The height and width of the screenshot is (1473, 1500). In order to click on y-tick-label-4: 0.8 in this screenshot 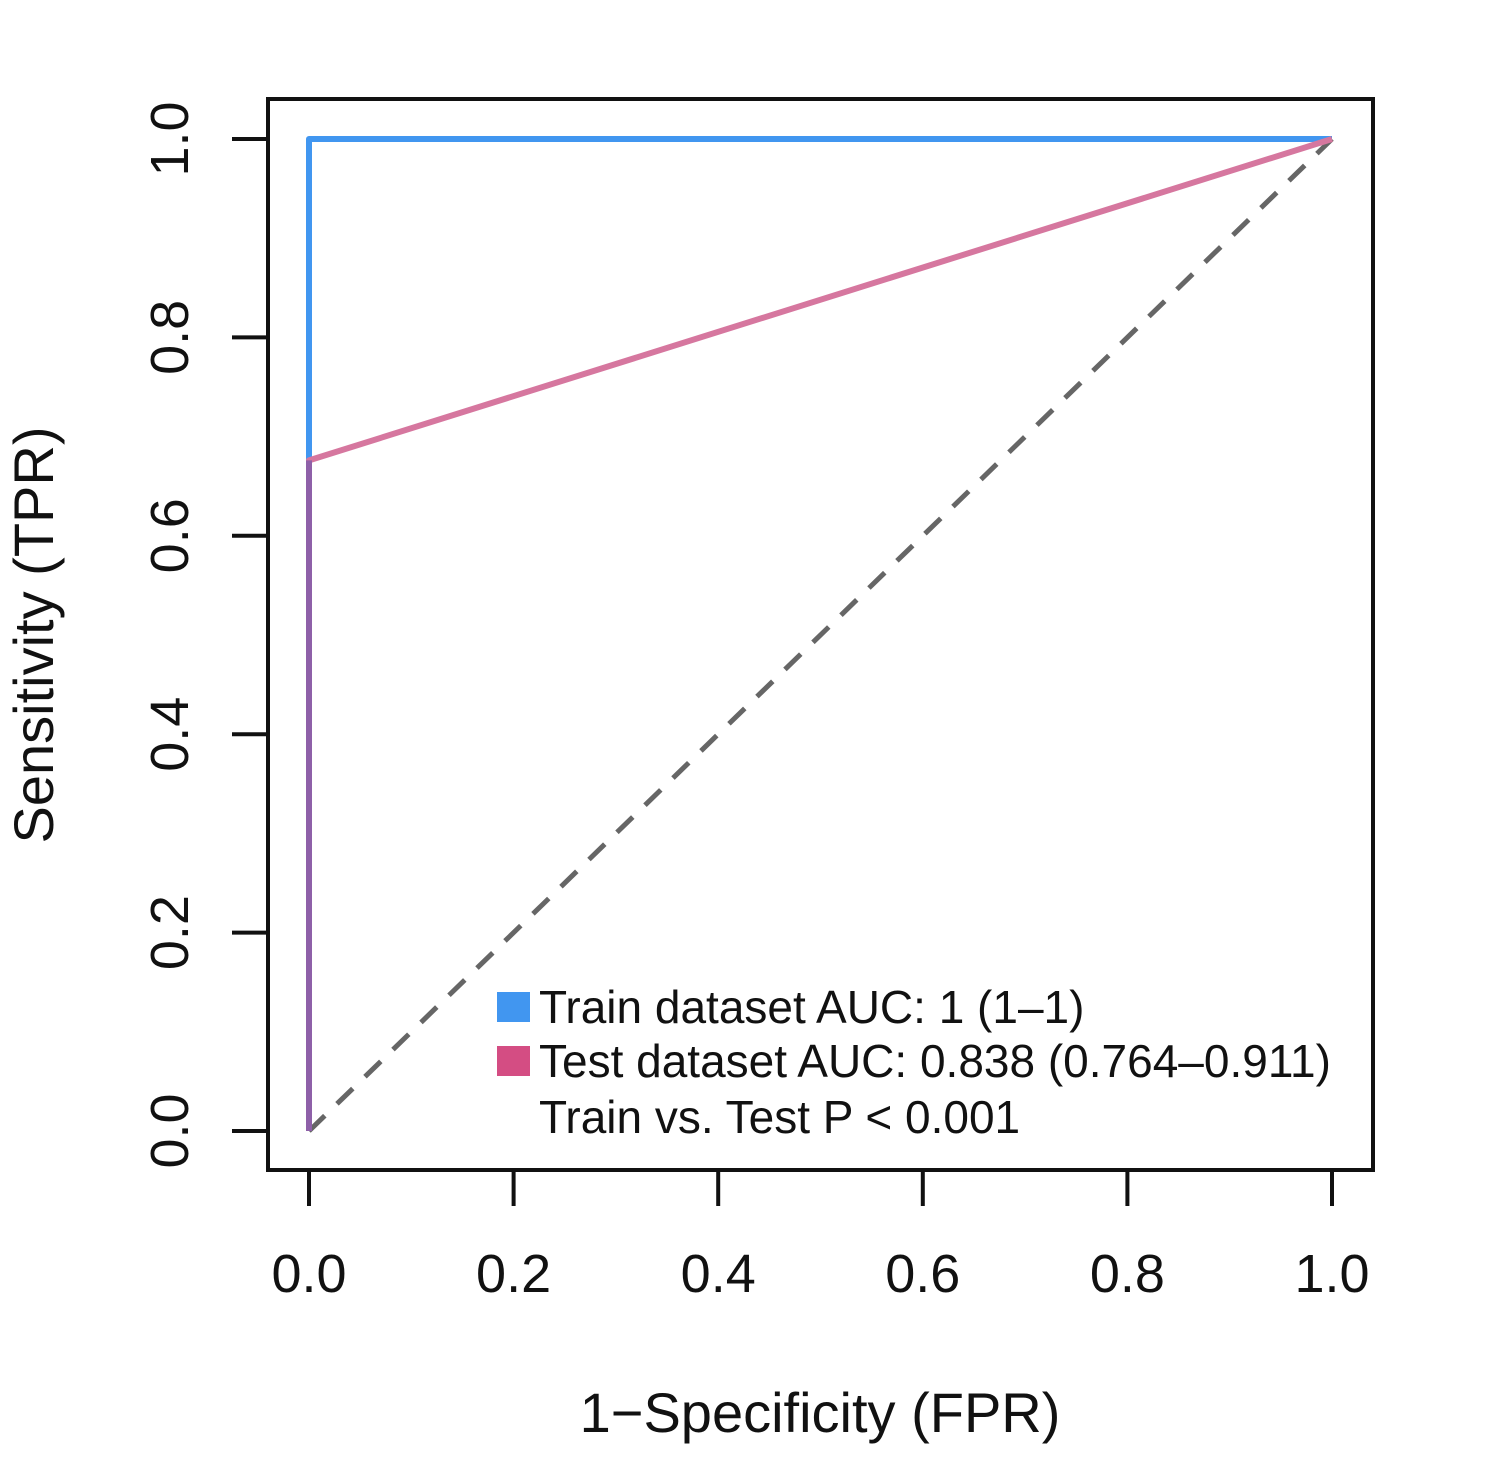, I will do `click(170, 337)`.